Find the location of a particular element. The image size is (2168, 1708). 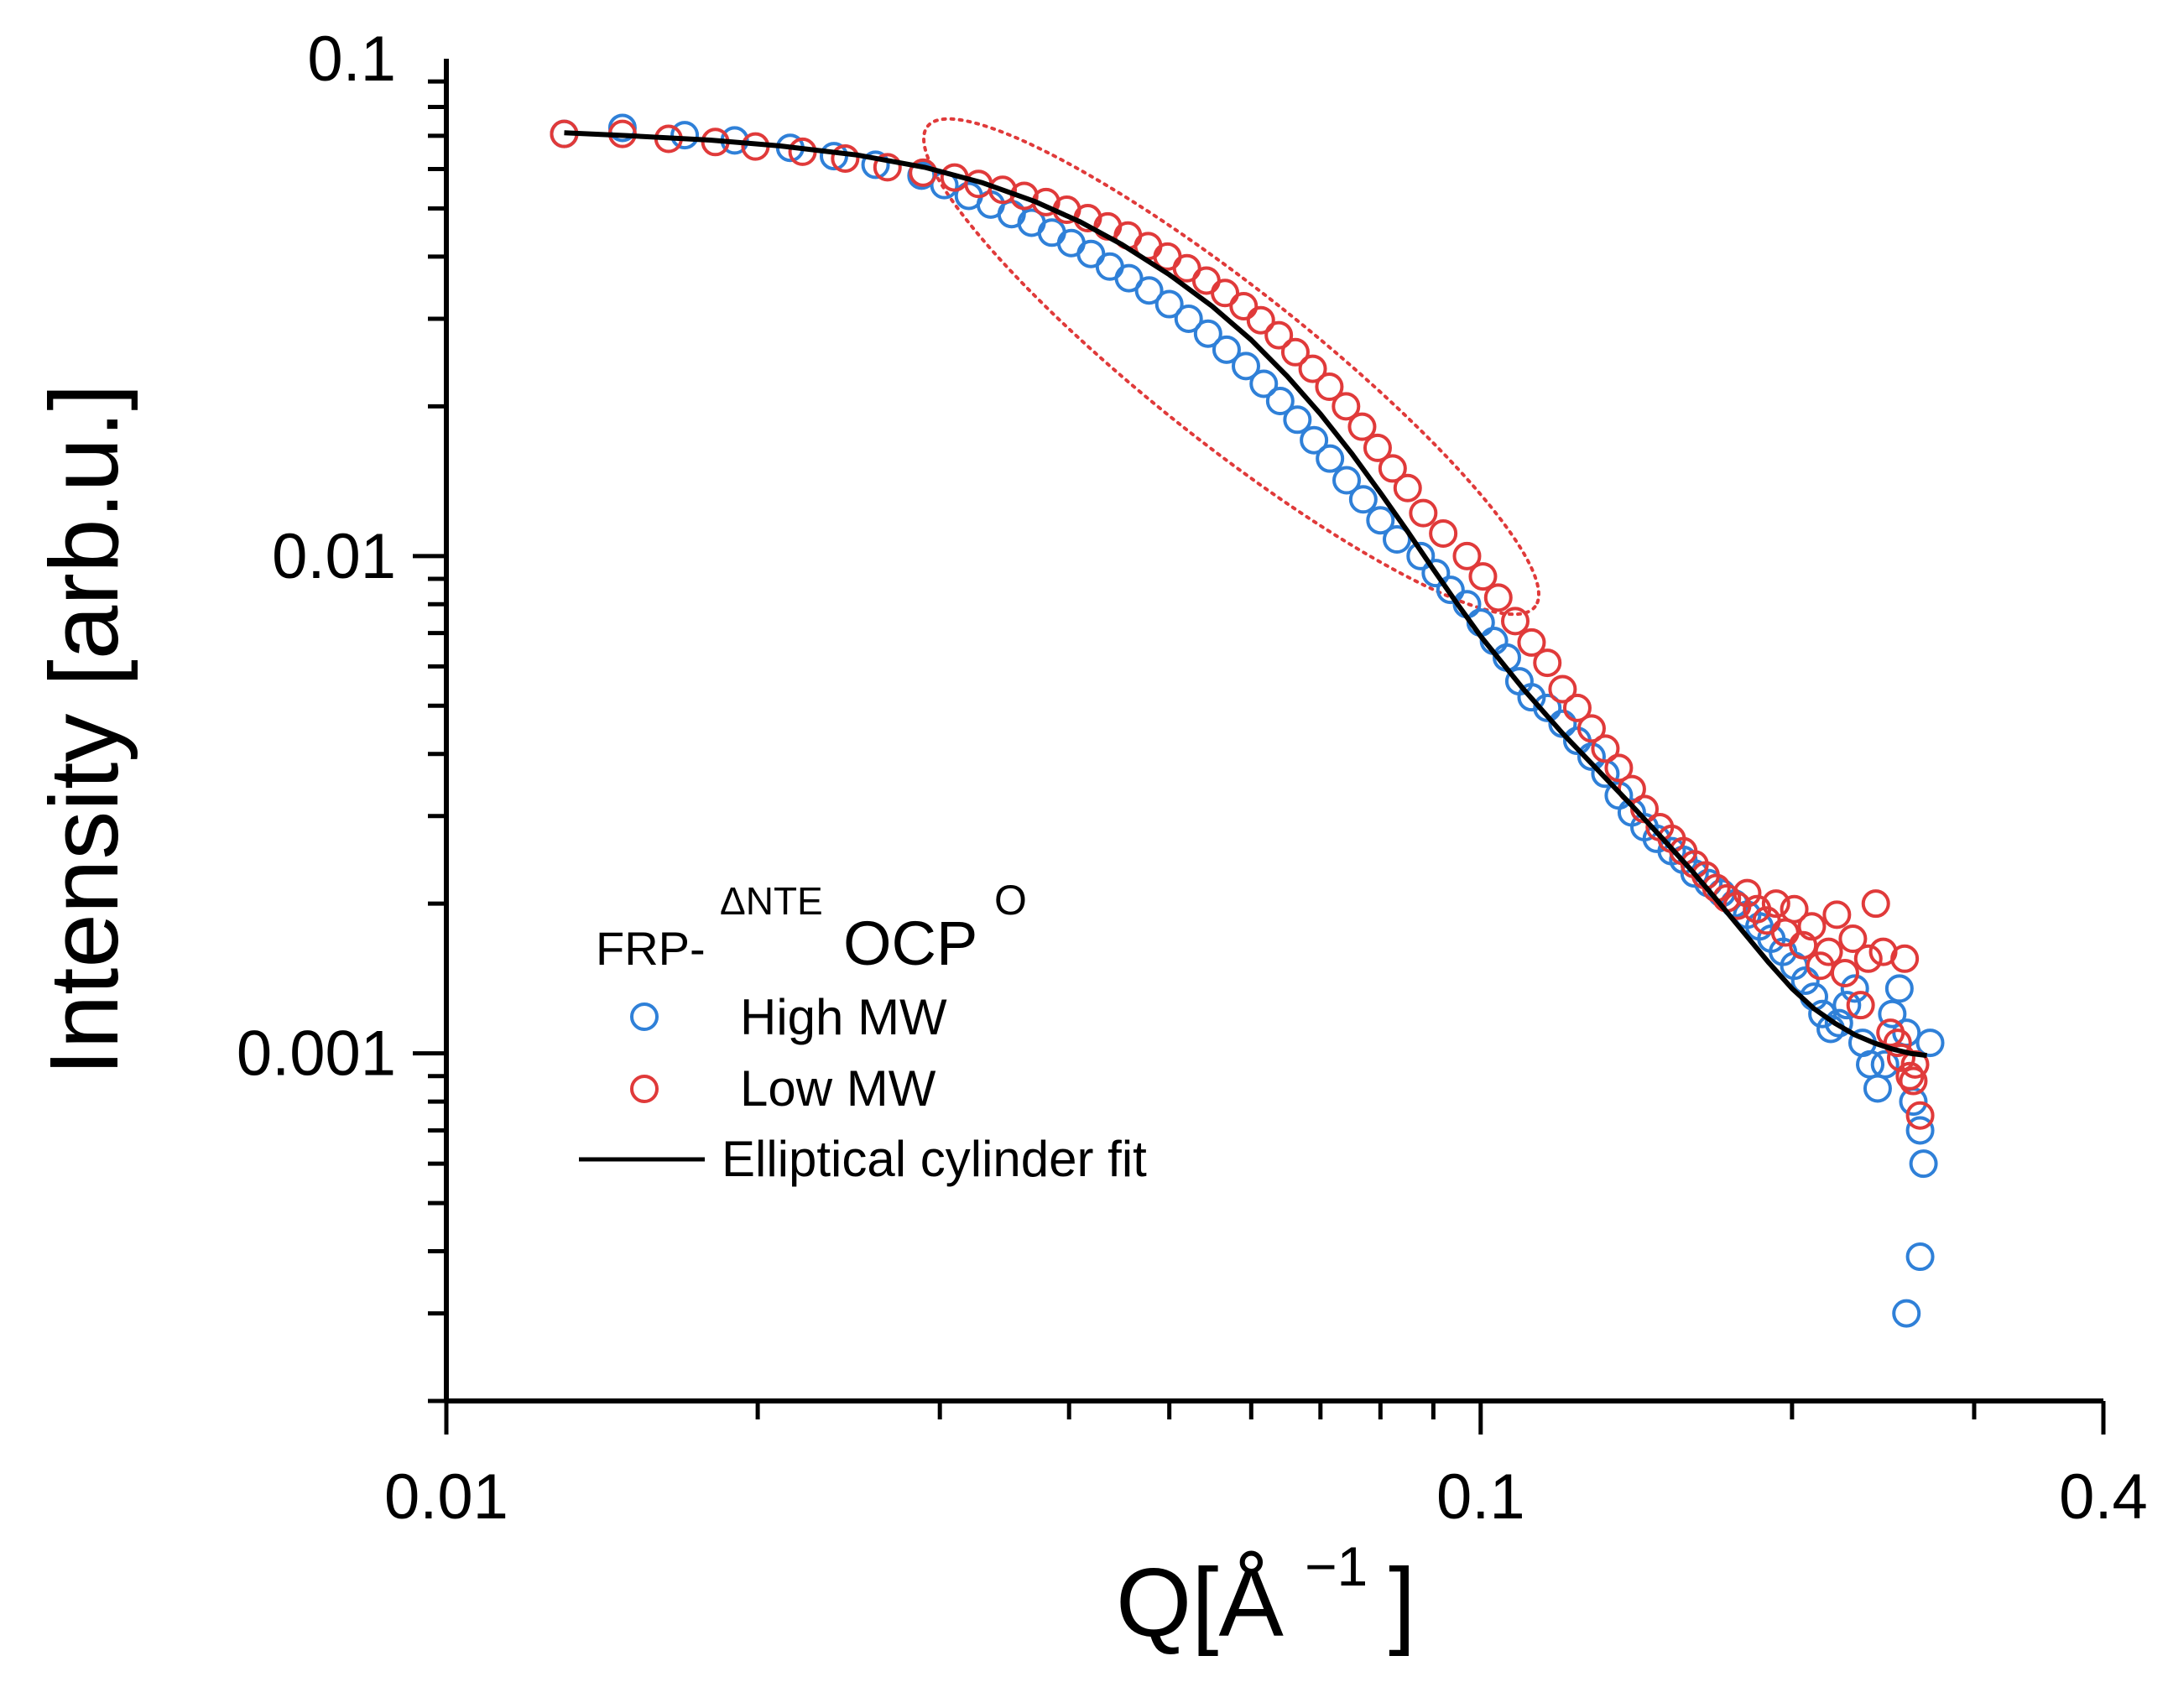

x-tick-label: 0.4 is located at coordinates (2103, 1497).